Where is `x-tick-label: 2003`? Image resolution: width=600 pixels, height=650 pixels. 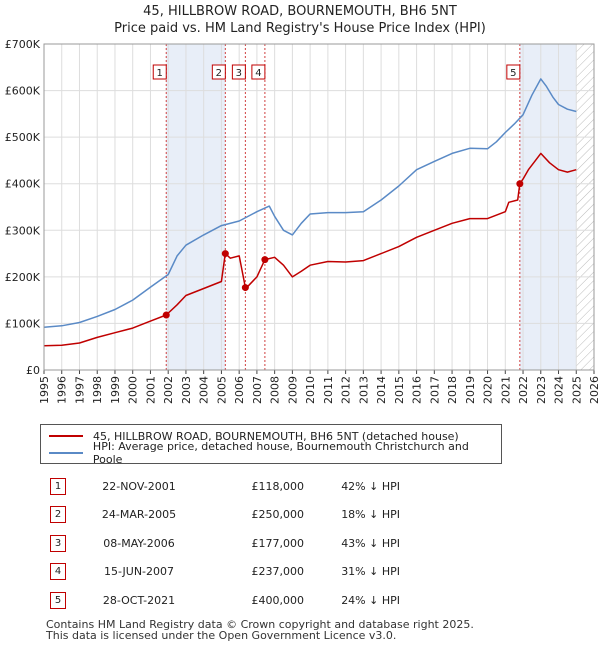
x-tick-label: 2003 is located at coordinates (186, 390).